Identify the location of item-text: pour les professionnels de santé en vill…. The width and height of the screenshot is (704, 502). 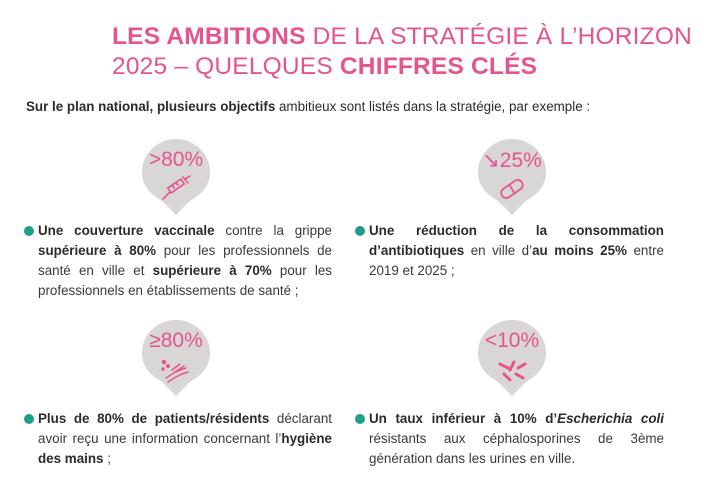
(185, 260).